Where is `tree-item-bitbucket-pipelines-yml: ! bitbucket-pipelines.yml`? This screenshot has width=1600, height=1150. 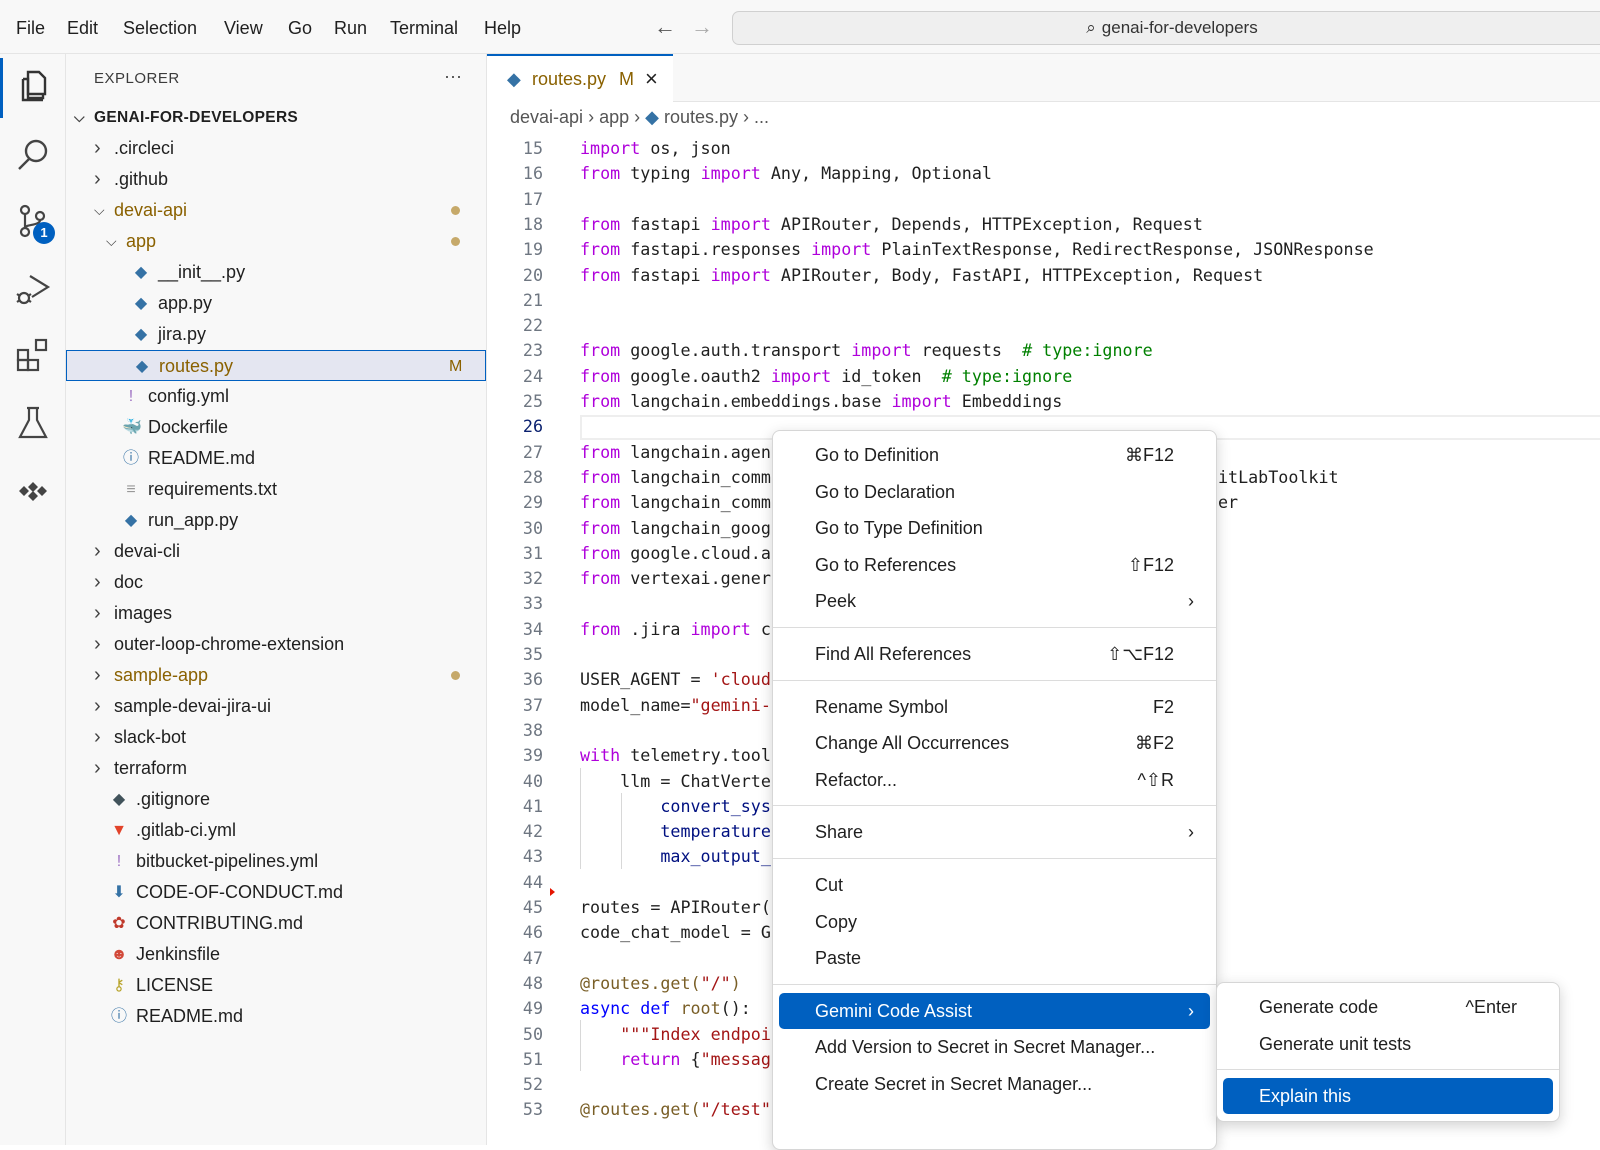
tree-item-bitbucket-pipelines-yml: ! bitbucket-pipelines.yml is located at coordinates (276, 861).